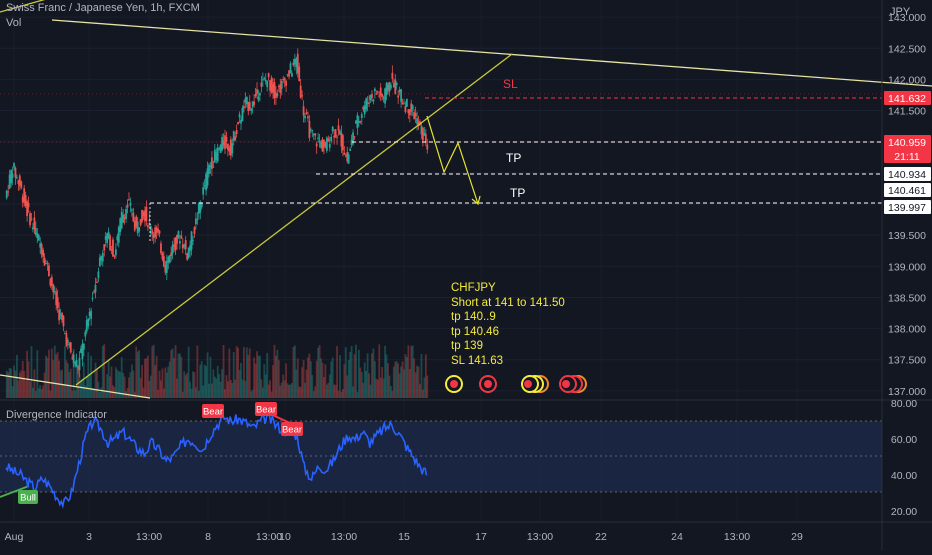 Image resolution: width=932 pixels, height=555 pixels. I want to click on price-tag, so click(907, 190).